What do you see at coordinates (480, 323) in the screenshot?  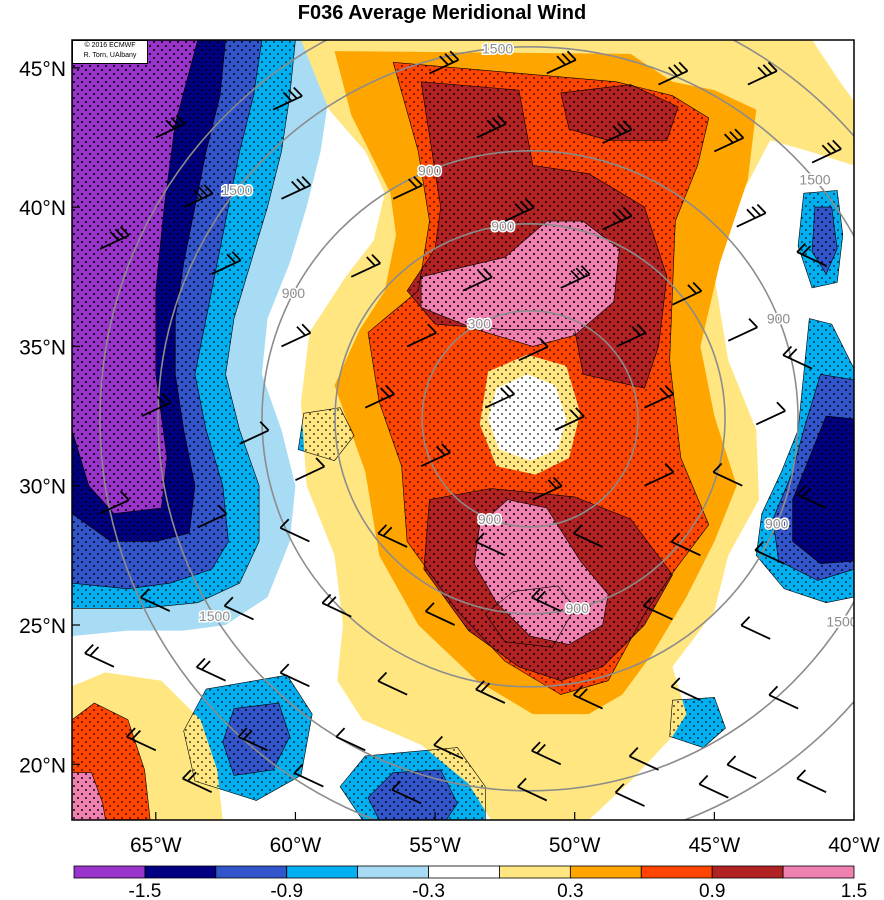 I see `range-ring-label: 300` at bounding box center [480, 323].